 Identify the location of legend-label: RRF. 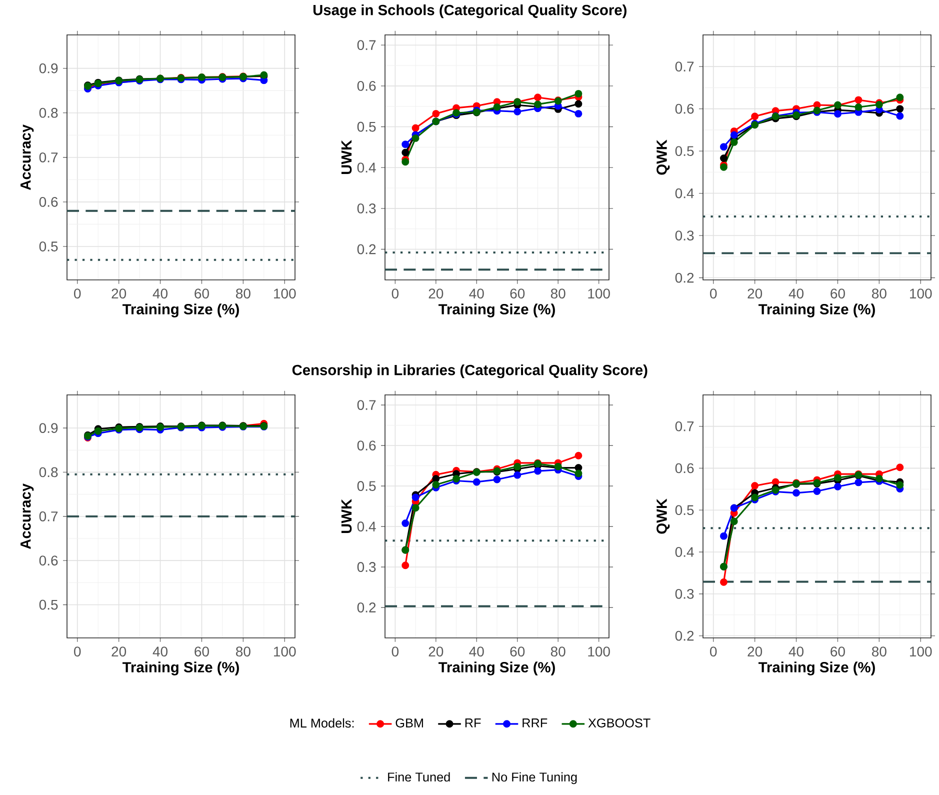
(535, 723).